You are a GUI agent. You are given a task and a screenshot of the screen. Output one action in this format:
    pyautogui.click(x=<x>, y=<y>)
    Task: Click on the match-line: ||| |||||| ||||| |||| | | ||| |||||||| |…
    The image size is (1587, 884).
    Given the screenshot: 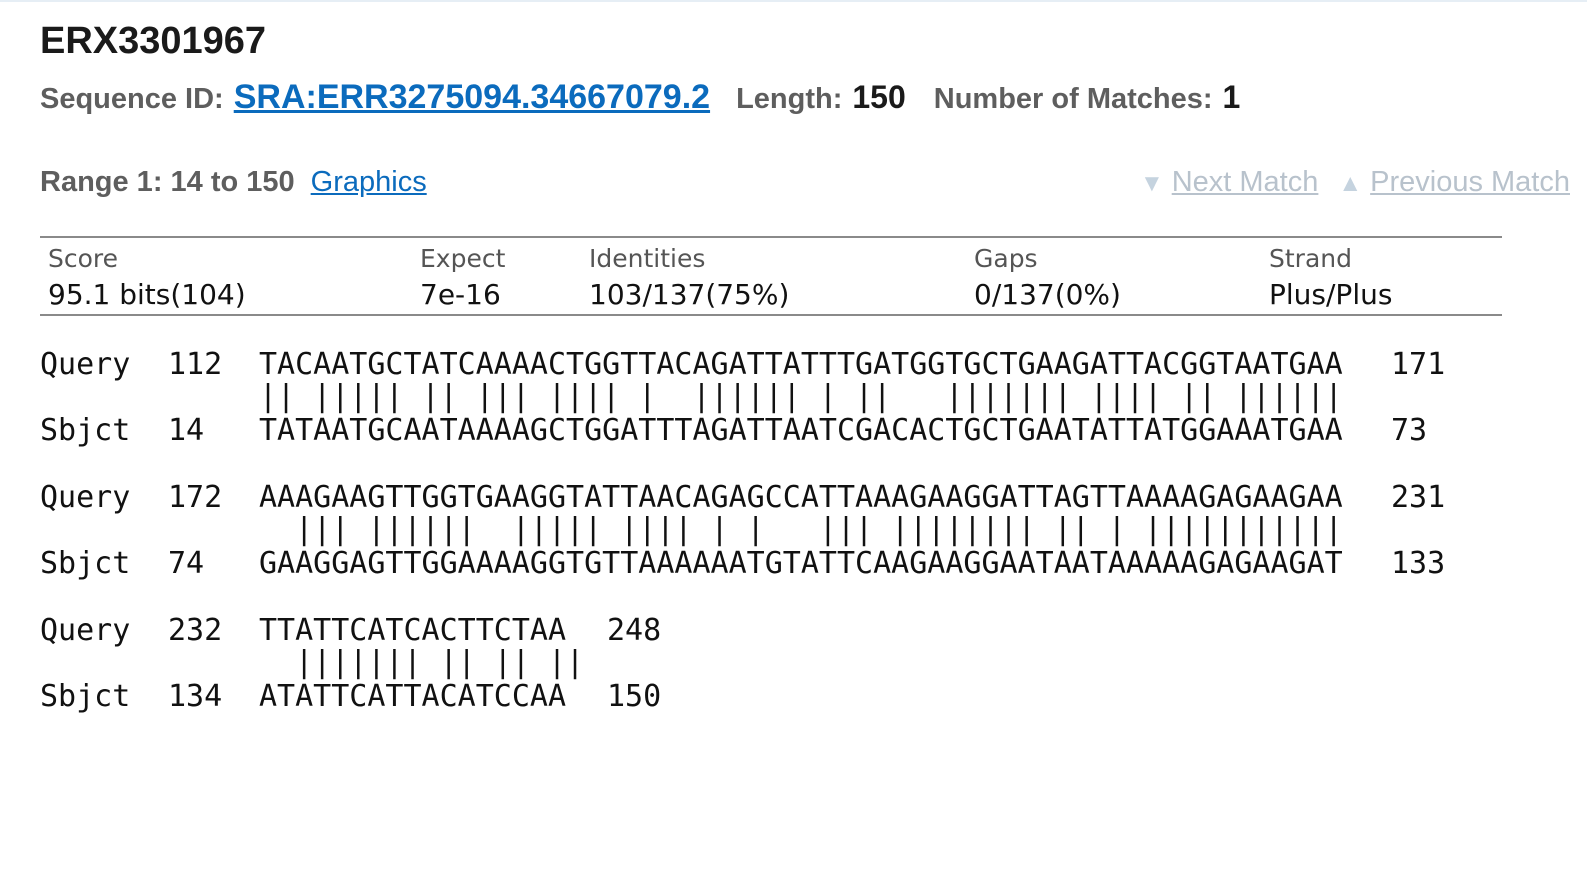 What is the action you would take?
    pyautogui.click(x=801, y=529)
    